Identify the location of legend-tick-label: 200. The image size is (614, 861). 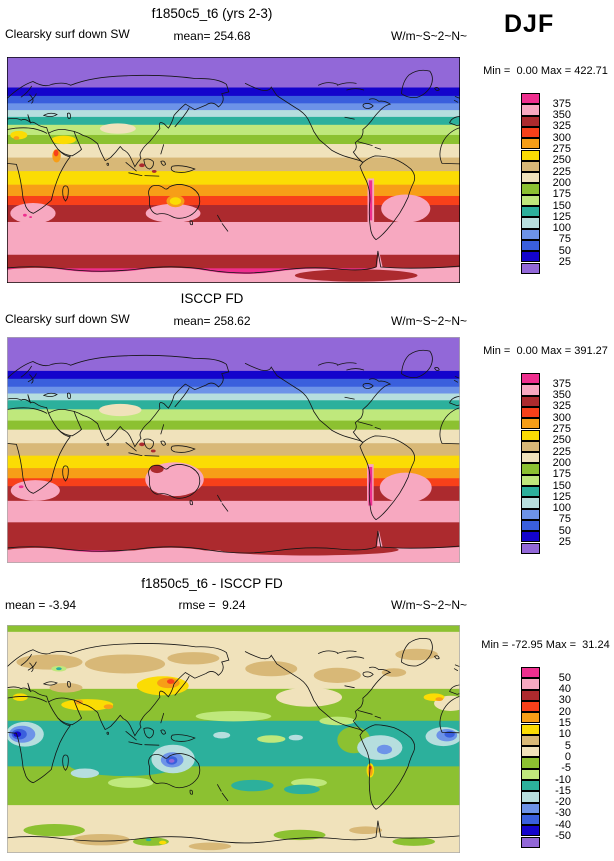
(561, 182).